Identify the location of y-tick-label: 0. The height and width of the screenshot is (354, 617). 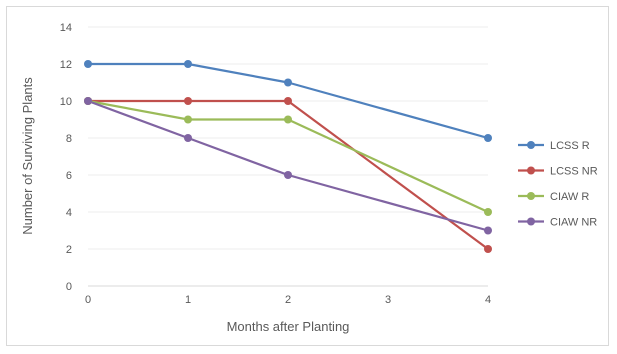
(69, 287).